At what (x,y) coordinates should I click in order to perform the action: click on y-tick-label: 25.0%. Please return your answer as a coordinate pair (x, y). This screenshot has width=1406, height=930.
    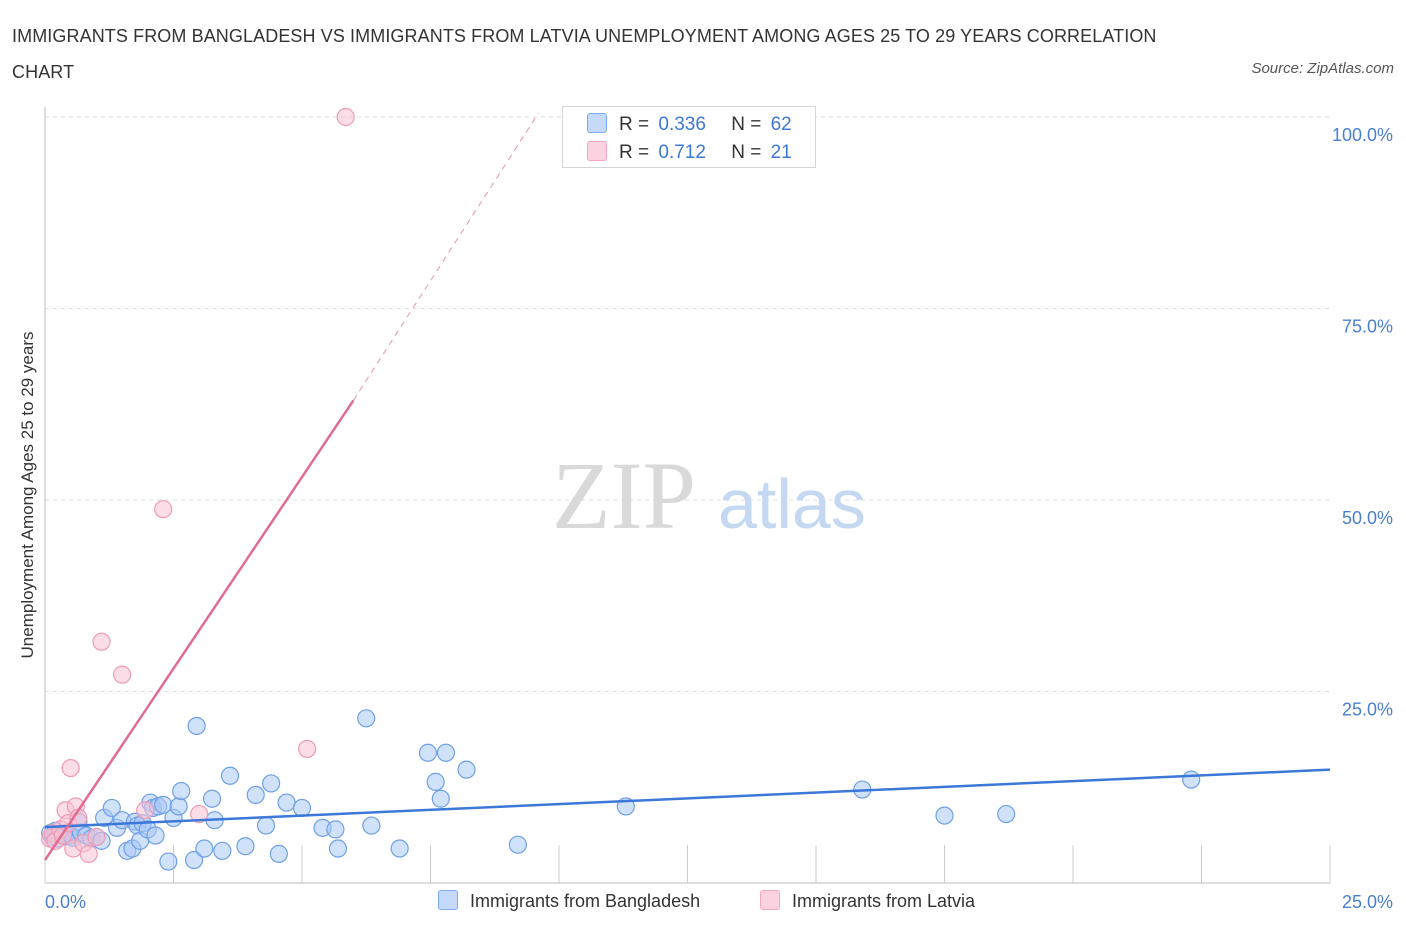
    Looking at the image, I should click on (1367, 710).